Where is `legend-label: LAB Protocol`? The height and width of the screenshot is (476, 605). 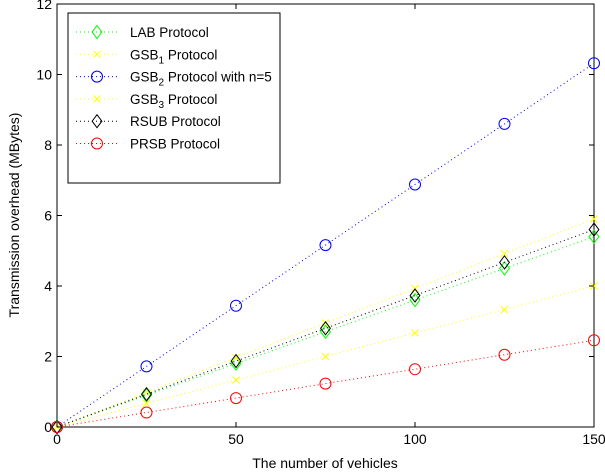
legend-label: LAB Protocol is located at coordinates (169, 32).